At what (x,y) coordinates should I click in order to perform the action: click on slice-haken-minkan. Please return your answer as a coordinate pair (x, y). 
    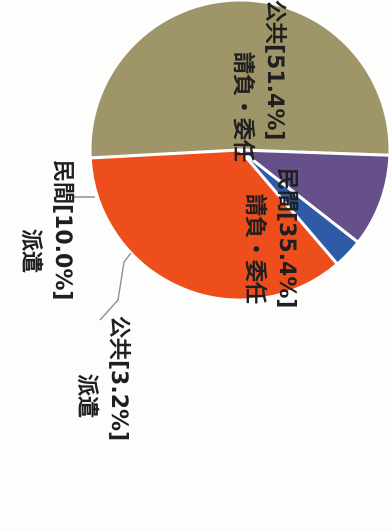
    Looking at the image, I should click on (313, 196).